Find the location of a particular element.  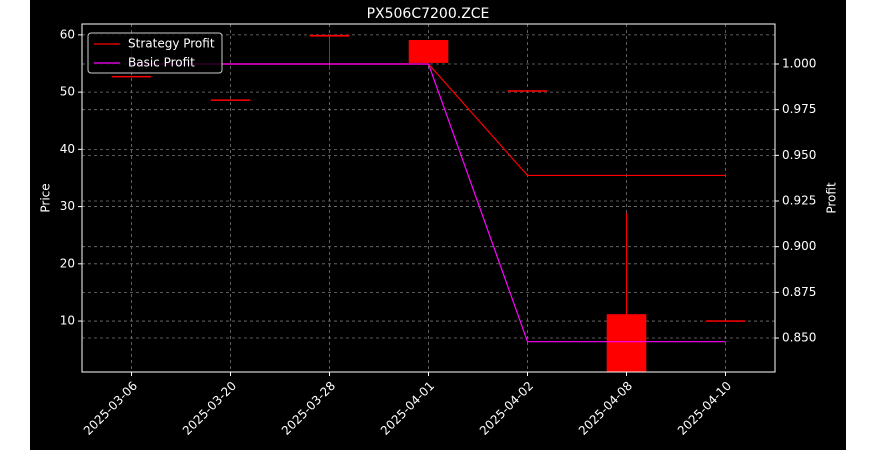

y2-axis-label: Profit is located at coordinates (832, 198).